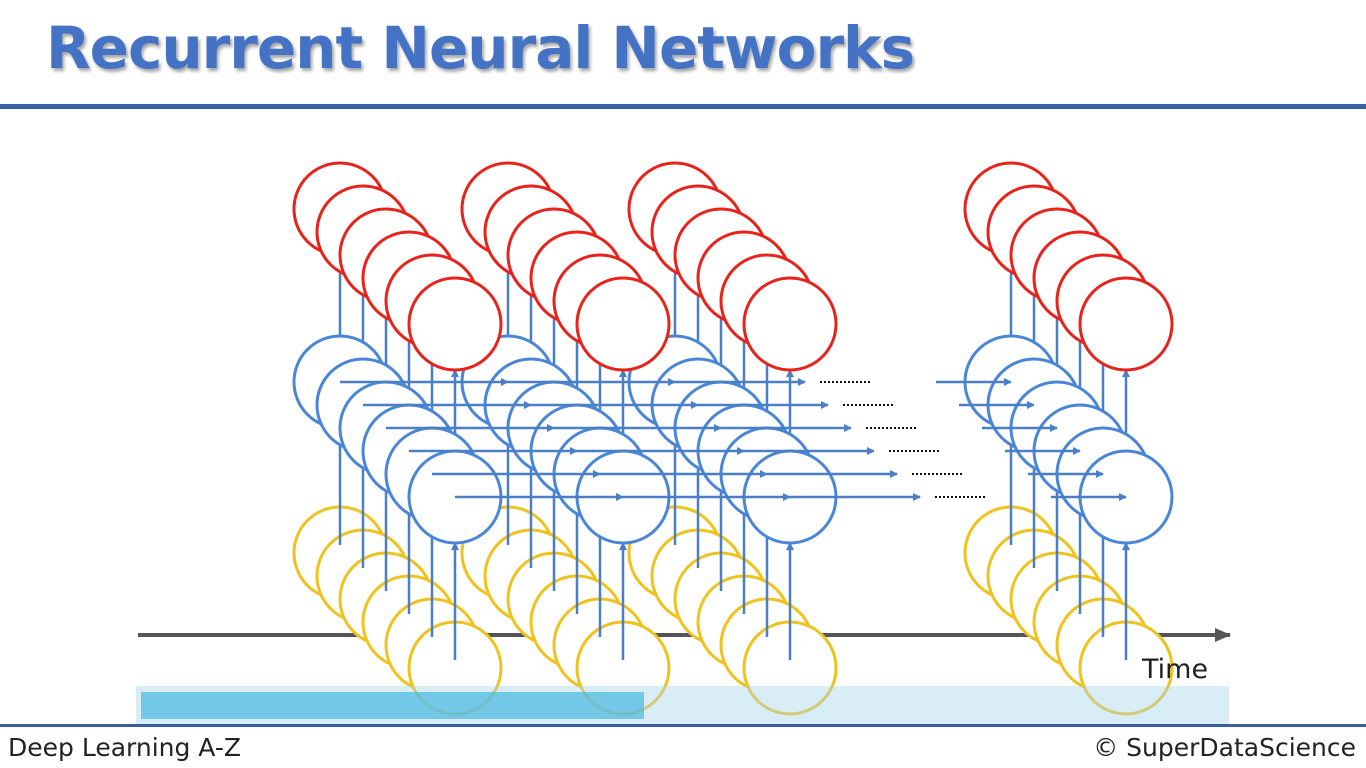  Describe the element at coordinates (392, 705) in the screenshot. I see `slide-progress-fill` at that location.